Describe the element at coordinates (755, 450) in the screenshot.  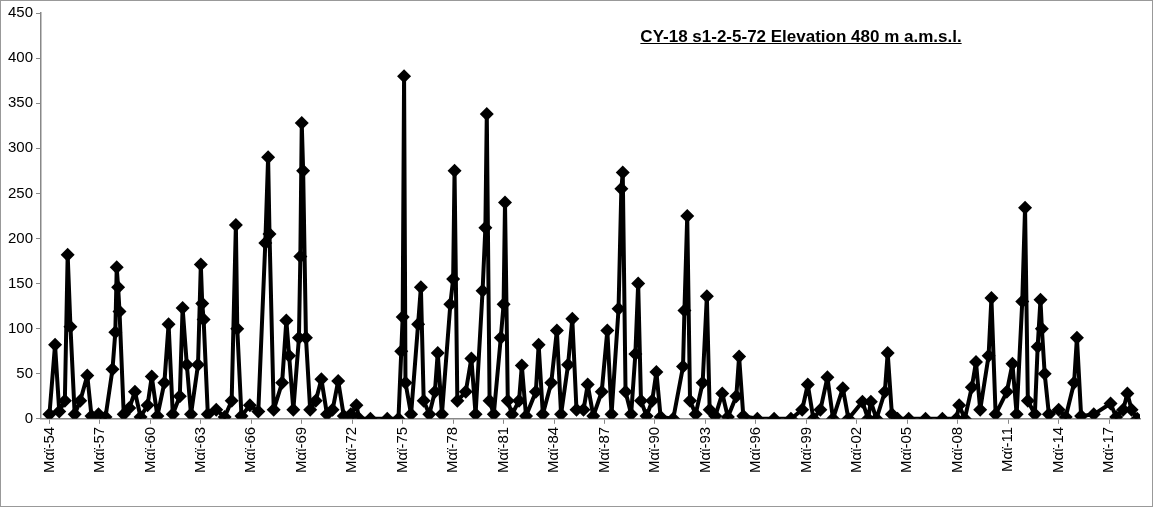
I see `x-tick-label: Μαϊ-96` at that location.